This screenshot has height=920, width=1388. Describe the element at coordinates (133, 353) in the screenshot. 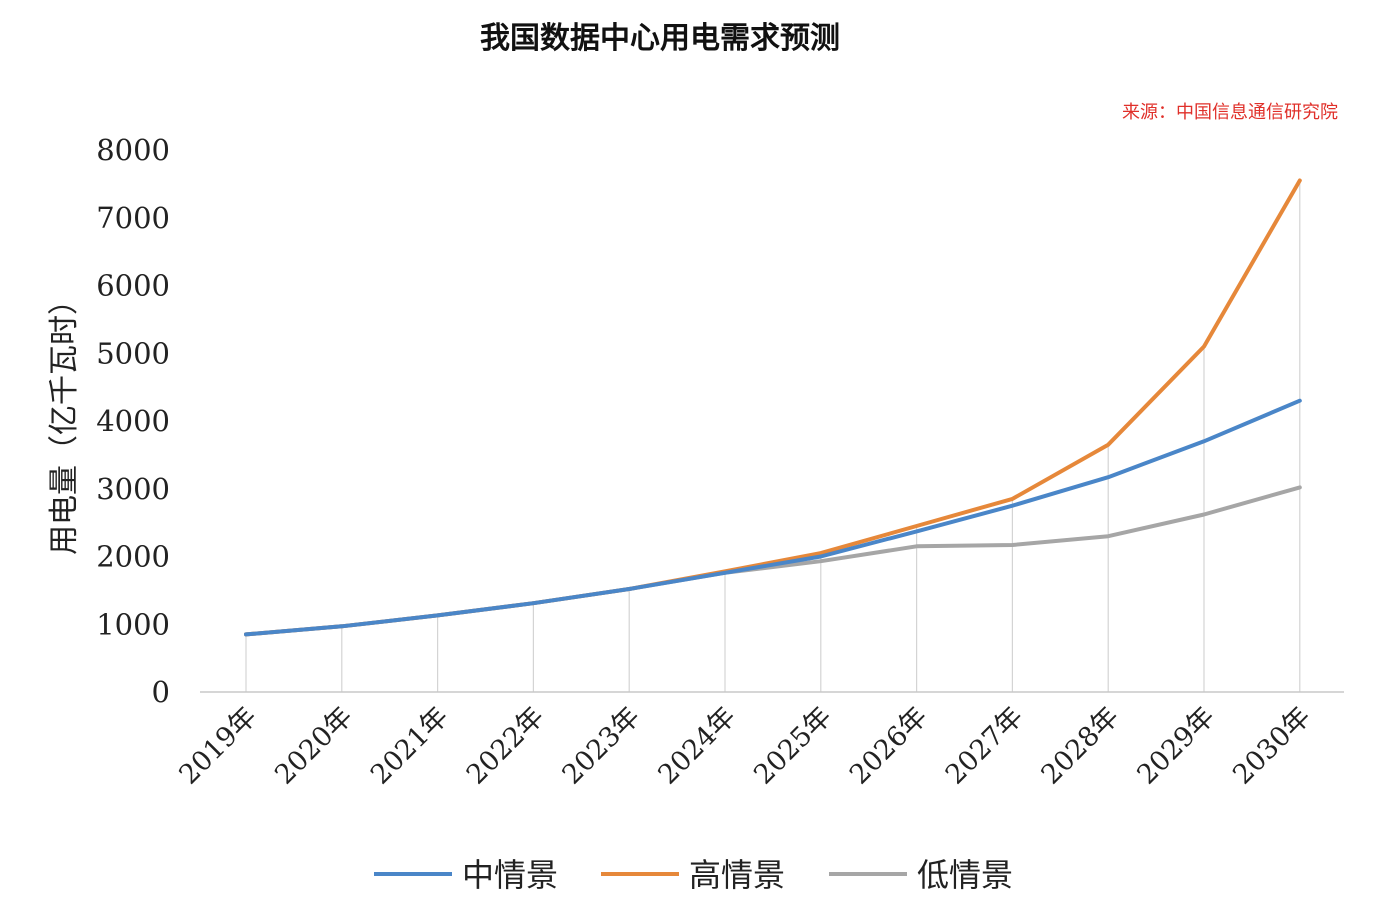

I see `y-tick-label: 5000` at that location.